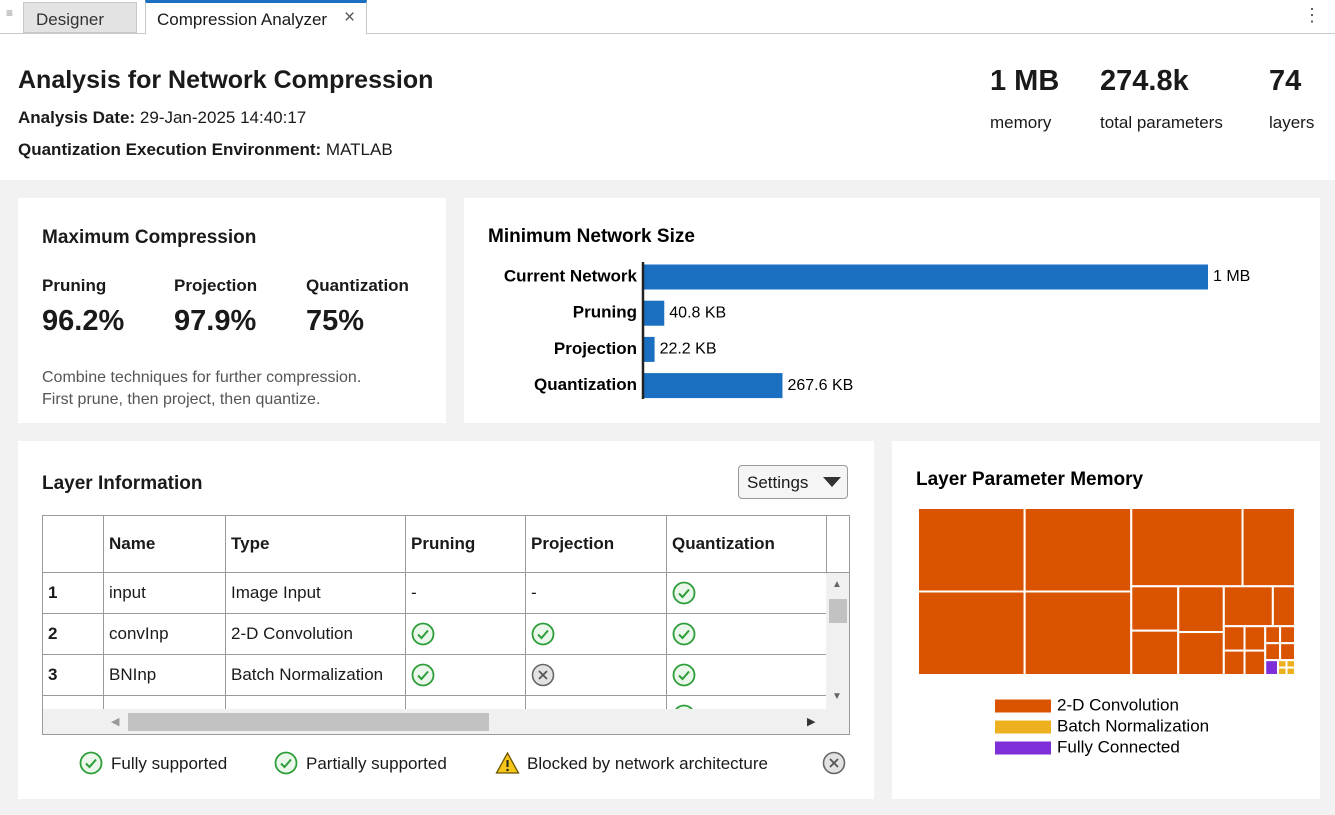 The width and height of the screenshot is (1335, 815). I want to click on legend-text: Blocked by network architecture, so click(647, 763).